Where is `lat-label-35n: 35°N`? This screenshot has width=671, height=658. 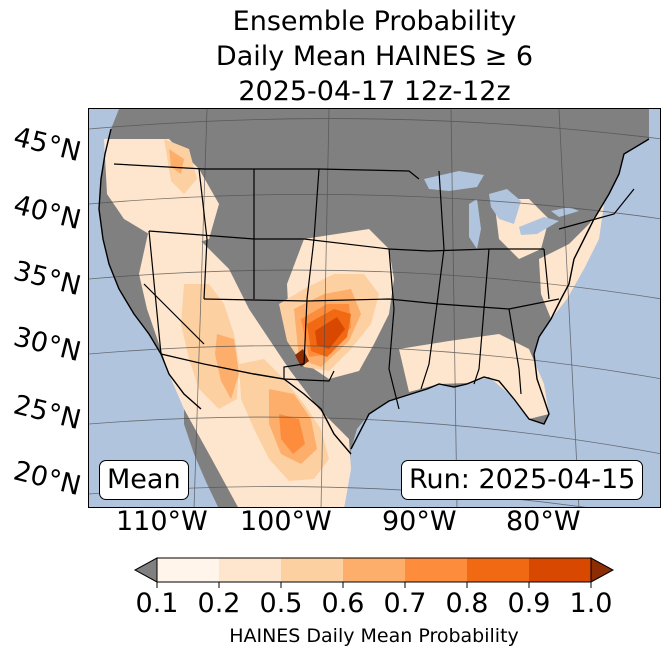 lat-label-35n: 35°N is located at coordinates (47, 279).